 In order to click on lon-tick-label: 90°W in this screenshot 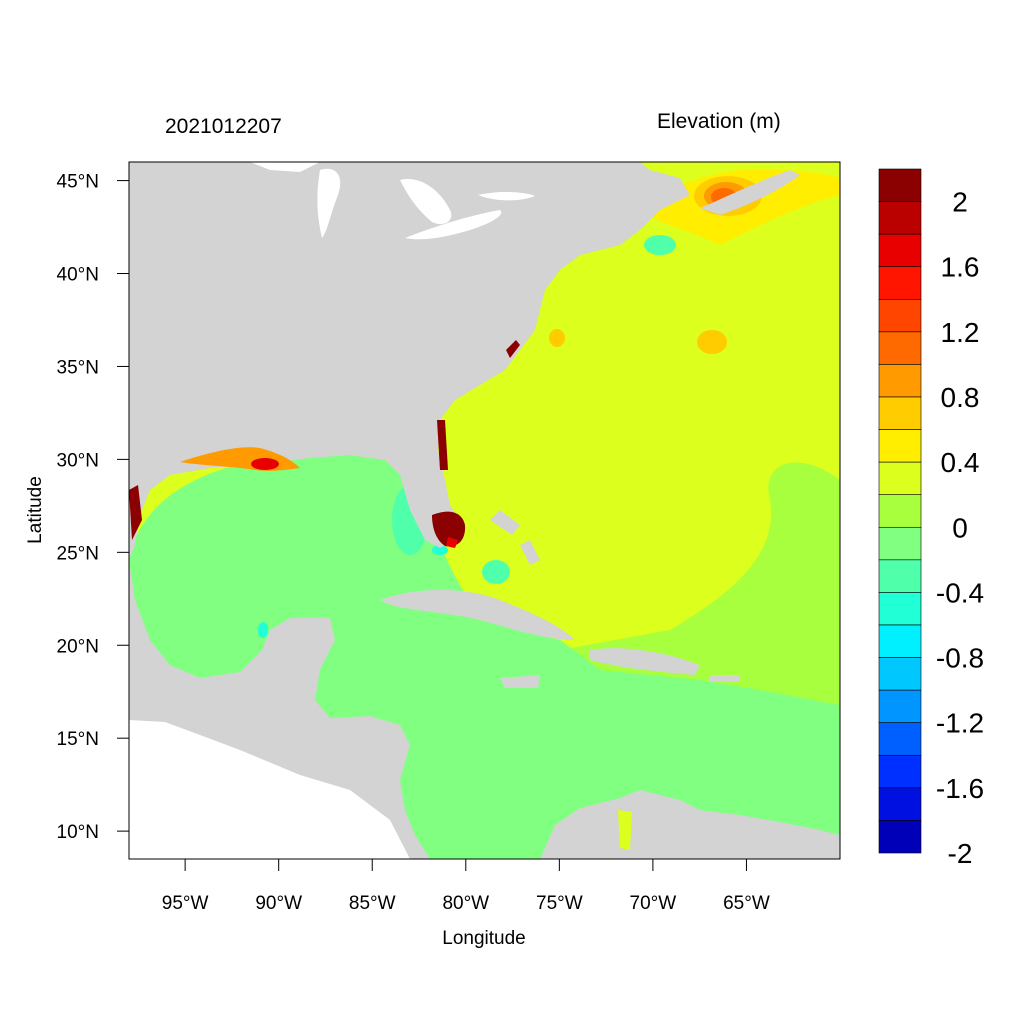, I will do `click(278, 903)`.